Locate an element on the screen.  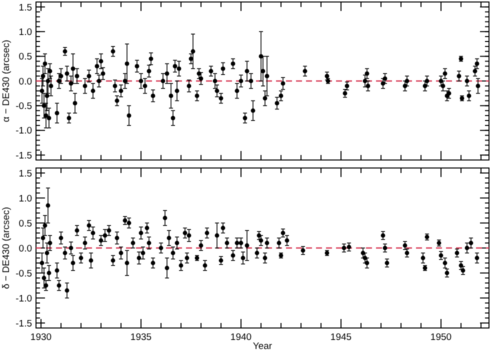
x-axis-title: Year is located at coordinates (262, 345).